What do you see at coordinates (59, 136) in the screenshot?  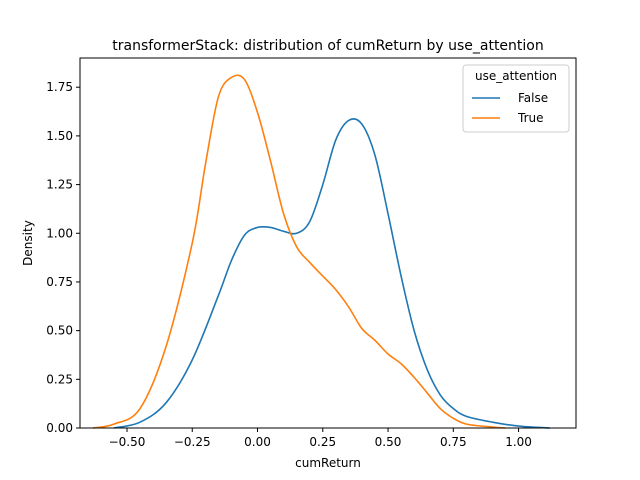 I see `y-tick-label: 1.50` at bounding box center [59, 136].